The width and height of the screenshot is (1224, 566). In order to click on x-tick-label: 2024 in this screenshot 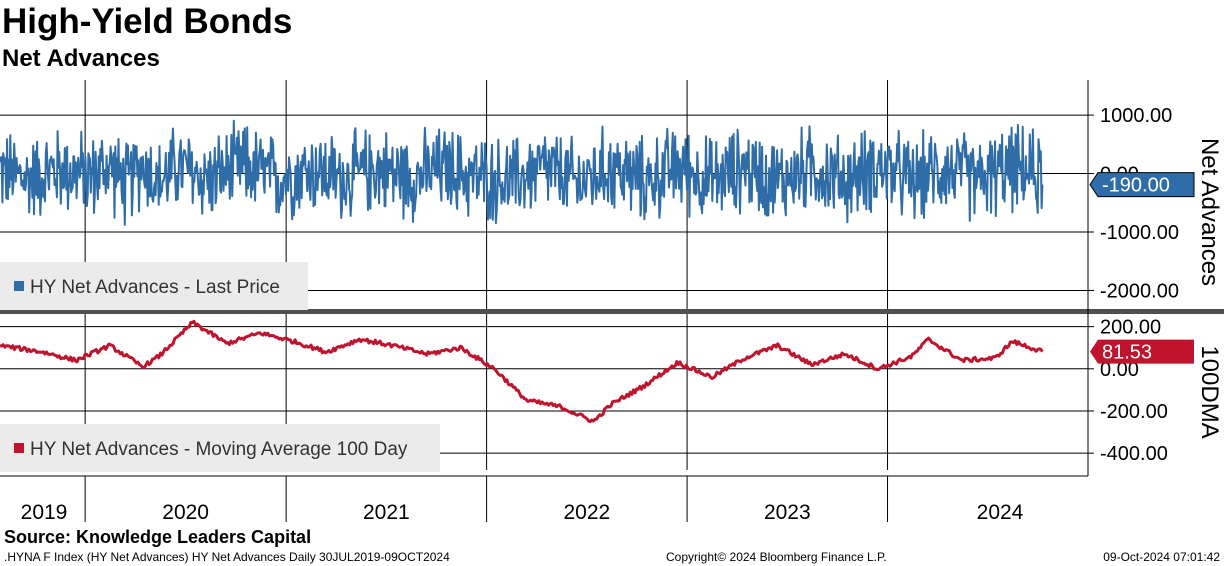, I will do `click(1000, 512)`.